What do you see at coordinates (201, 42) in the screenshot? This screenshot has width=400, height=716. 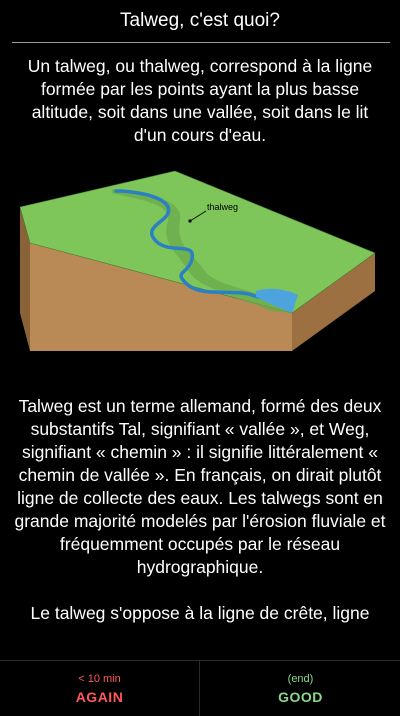 I see `title-divider` at bounding box center [201, 42].